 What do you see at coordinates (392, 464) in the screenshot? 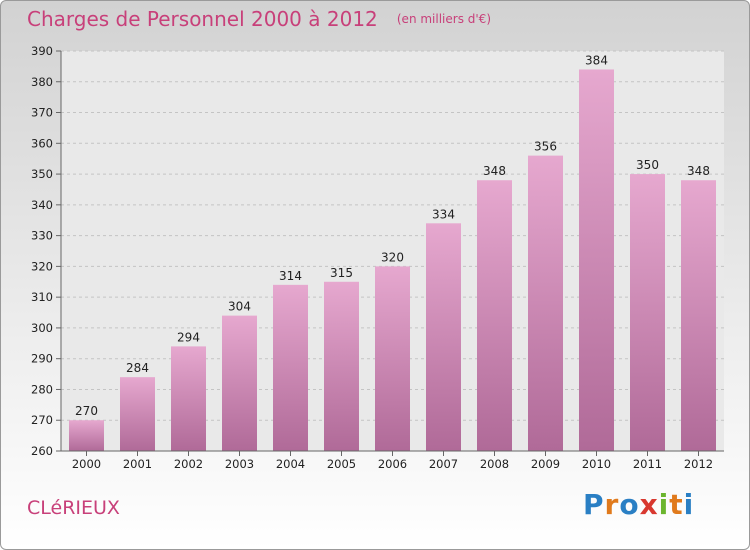
I see `x-tick-label-2006: 2006` at bounding box center [392, 464].